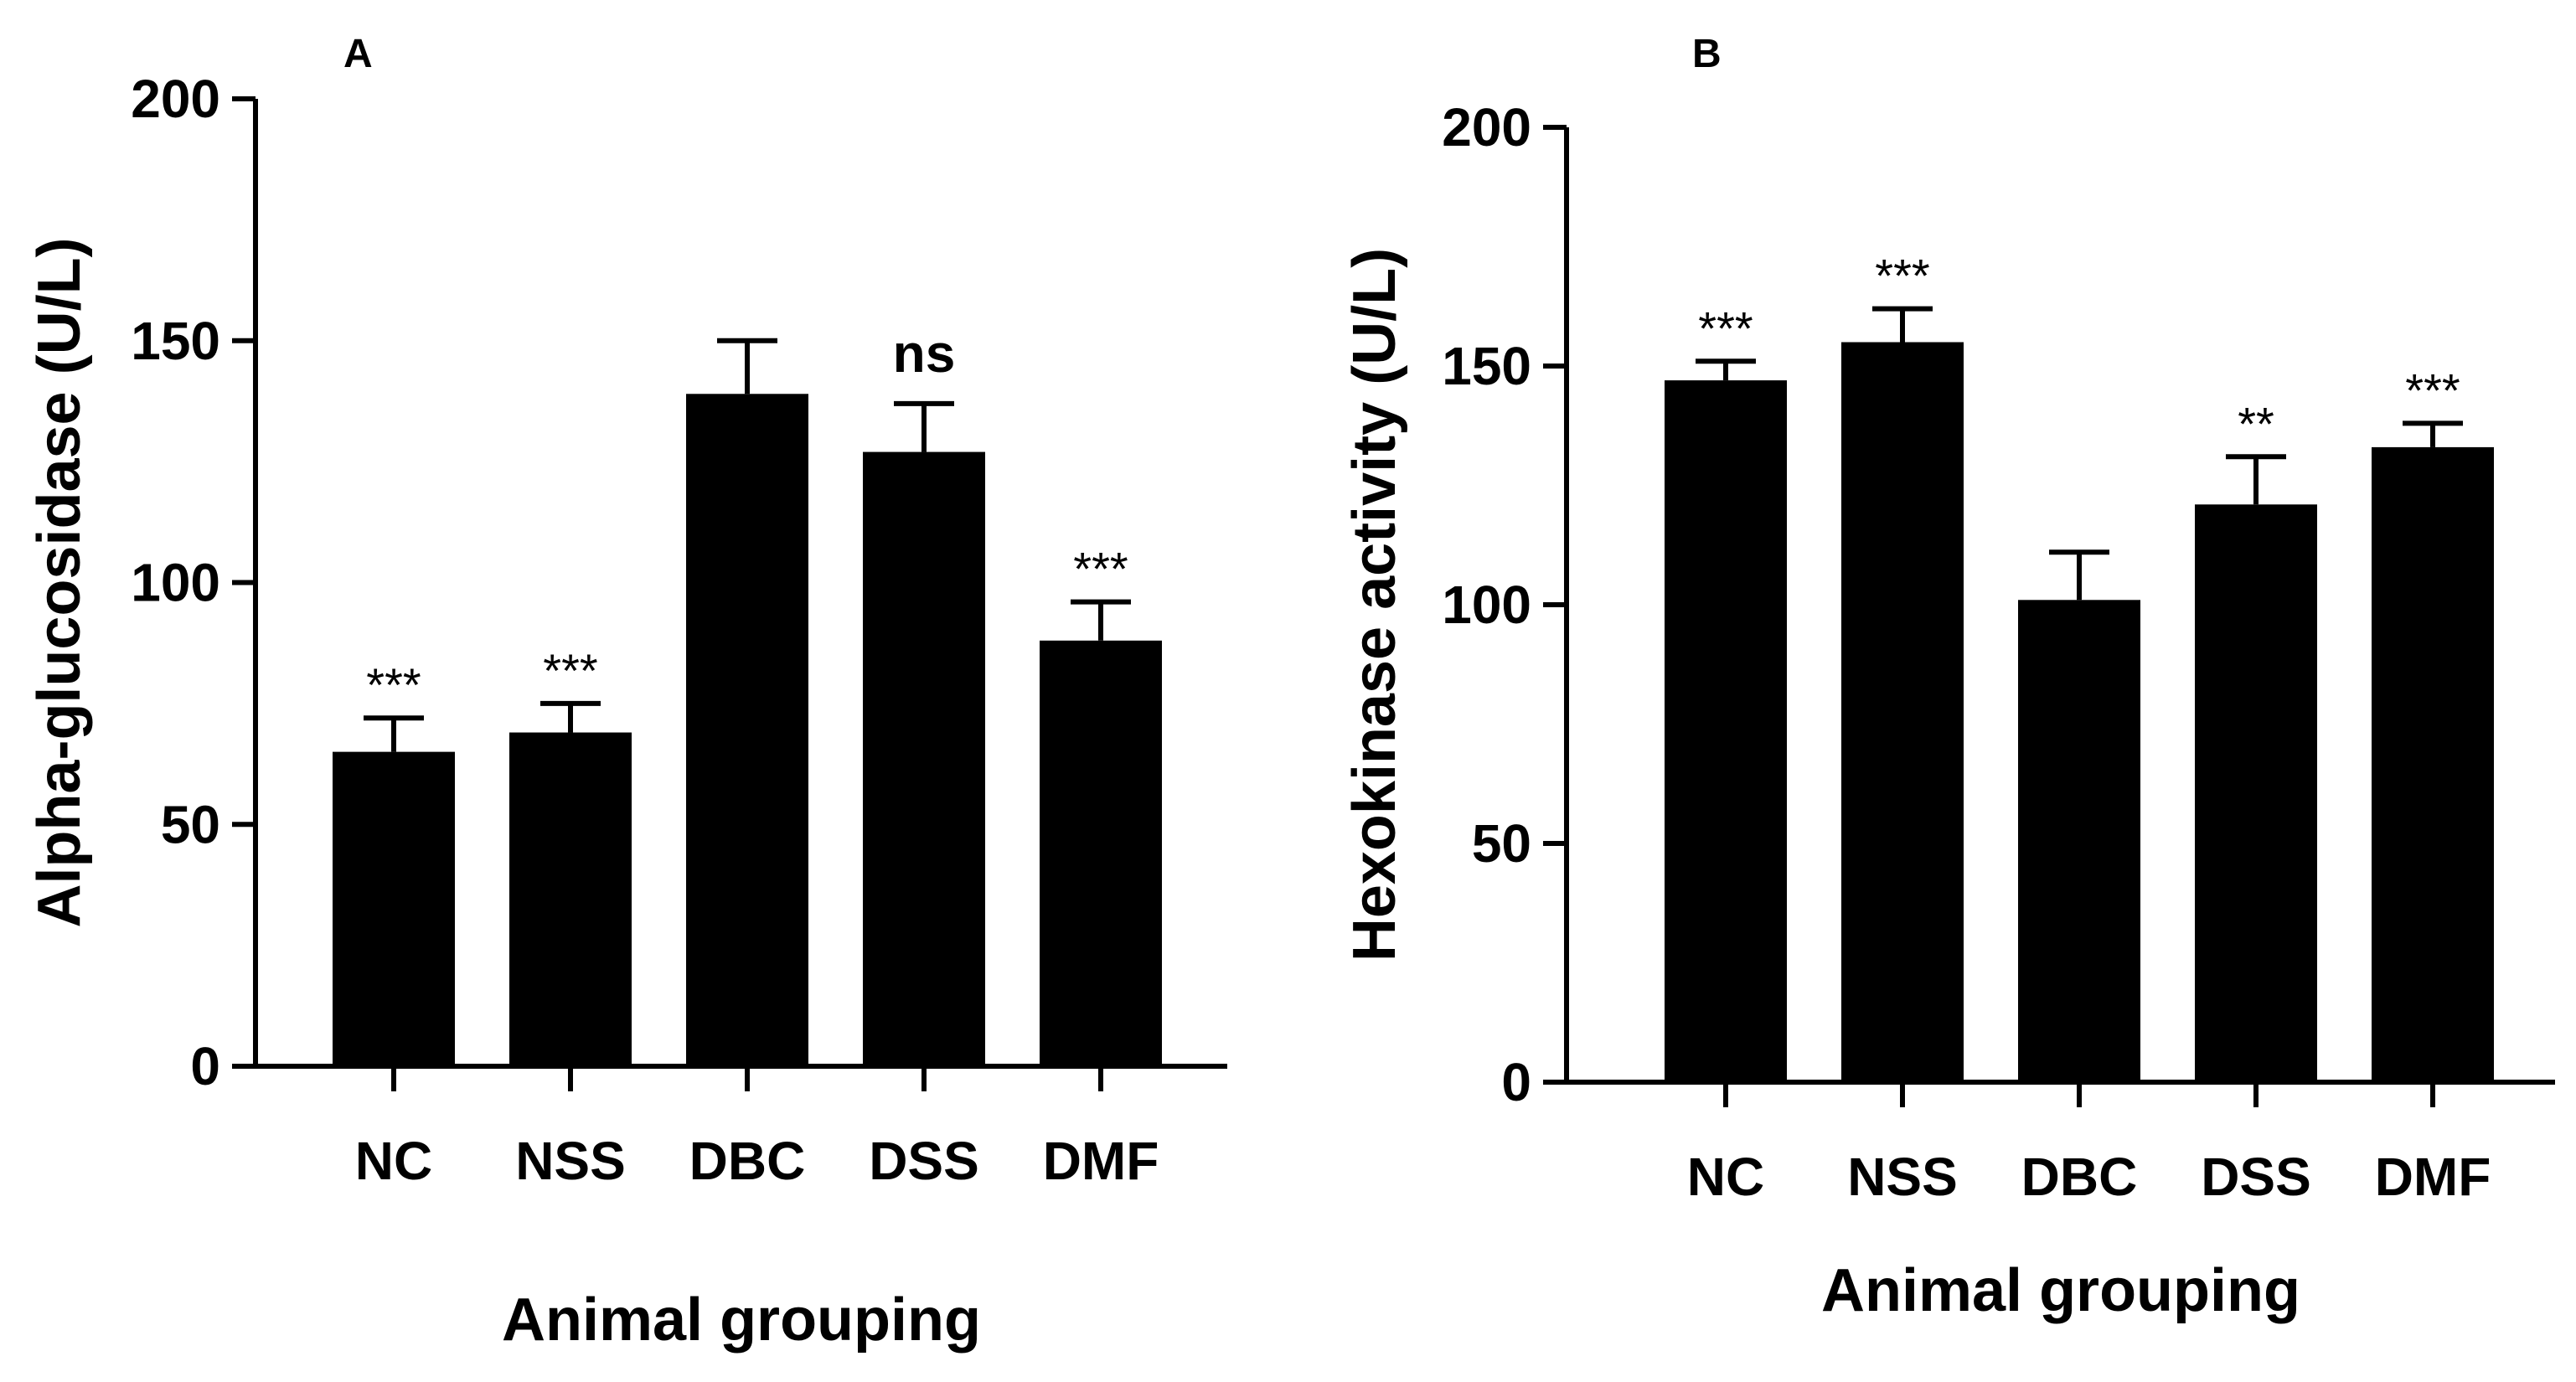 Image resolution: width=2576 pixels, height=1382 pixels. I want to click on y-axis-title: Hexokinase activity (U/L), so click(1374, 605).